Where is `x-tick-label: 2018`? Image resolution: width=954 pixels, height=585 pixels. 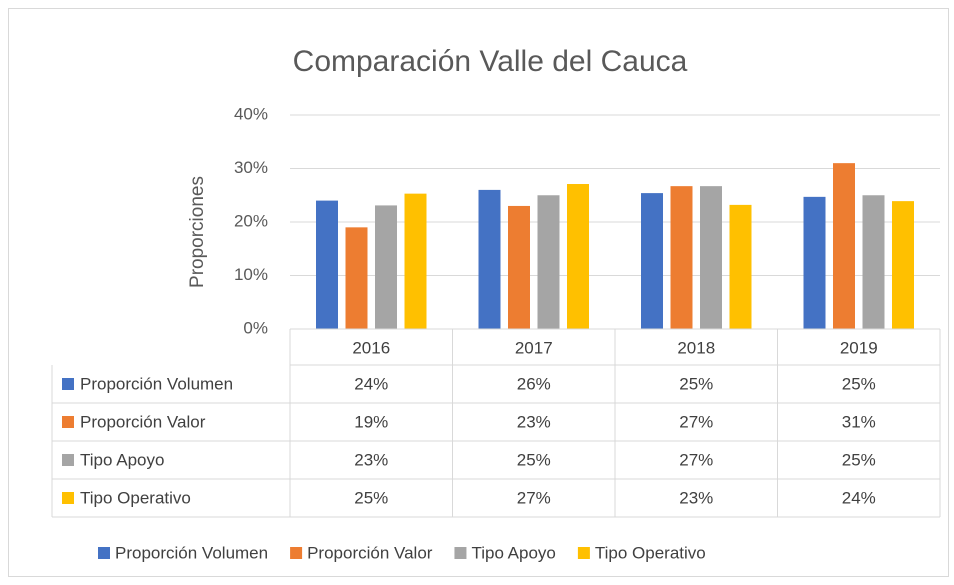
x-tick-label: 2018 is located at coordinates (696, 347).